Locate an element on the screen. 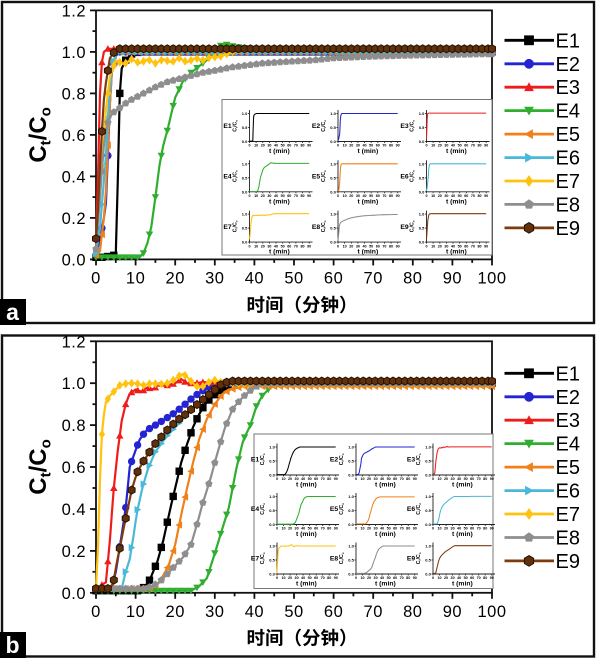 The width and height of the screenshot is (600, 659). svg-text: E6 is located at coordinates (404, 176).